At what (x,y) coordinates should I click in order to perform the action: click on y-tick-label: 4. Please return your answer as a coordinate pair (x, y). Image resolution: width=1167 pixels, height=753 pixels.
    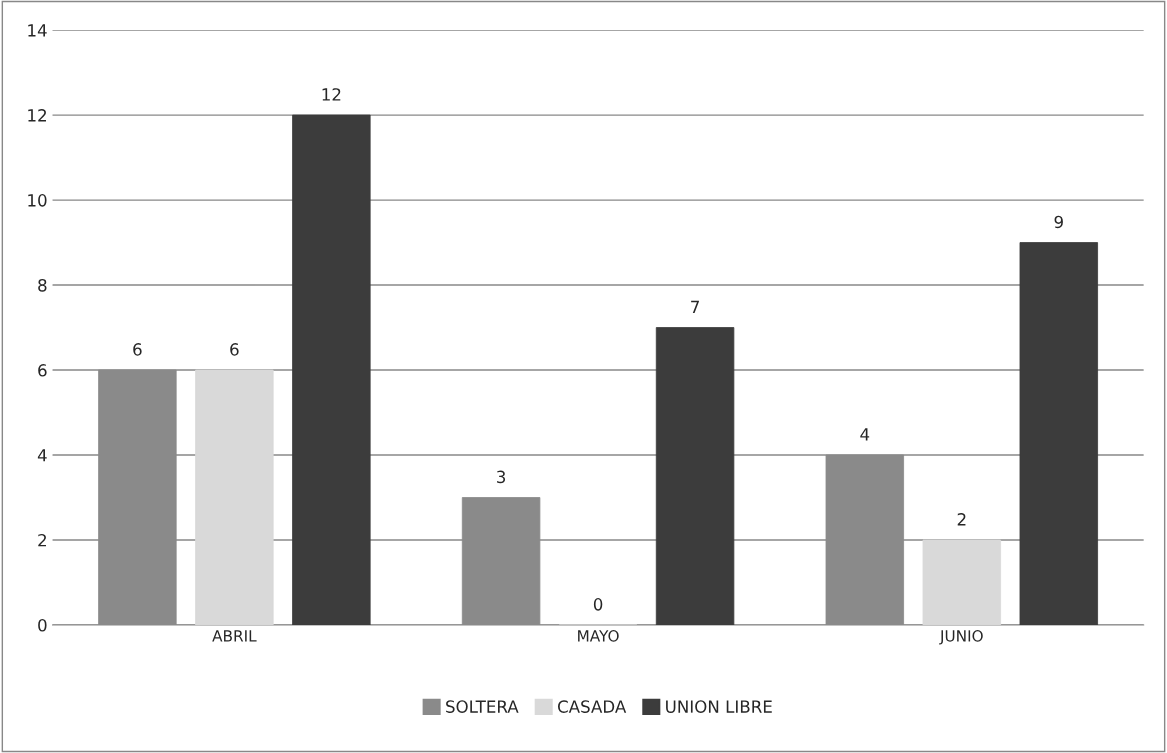
    Looking at the image, I should click on (42, 455).